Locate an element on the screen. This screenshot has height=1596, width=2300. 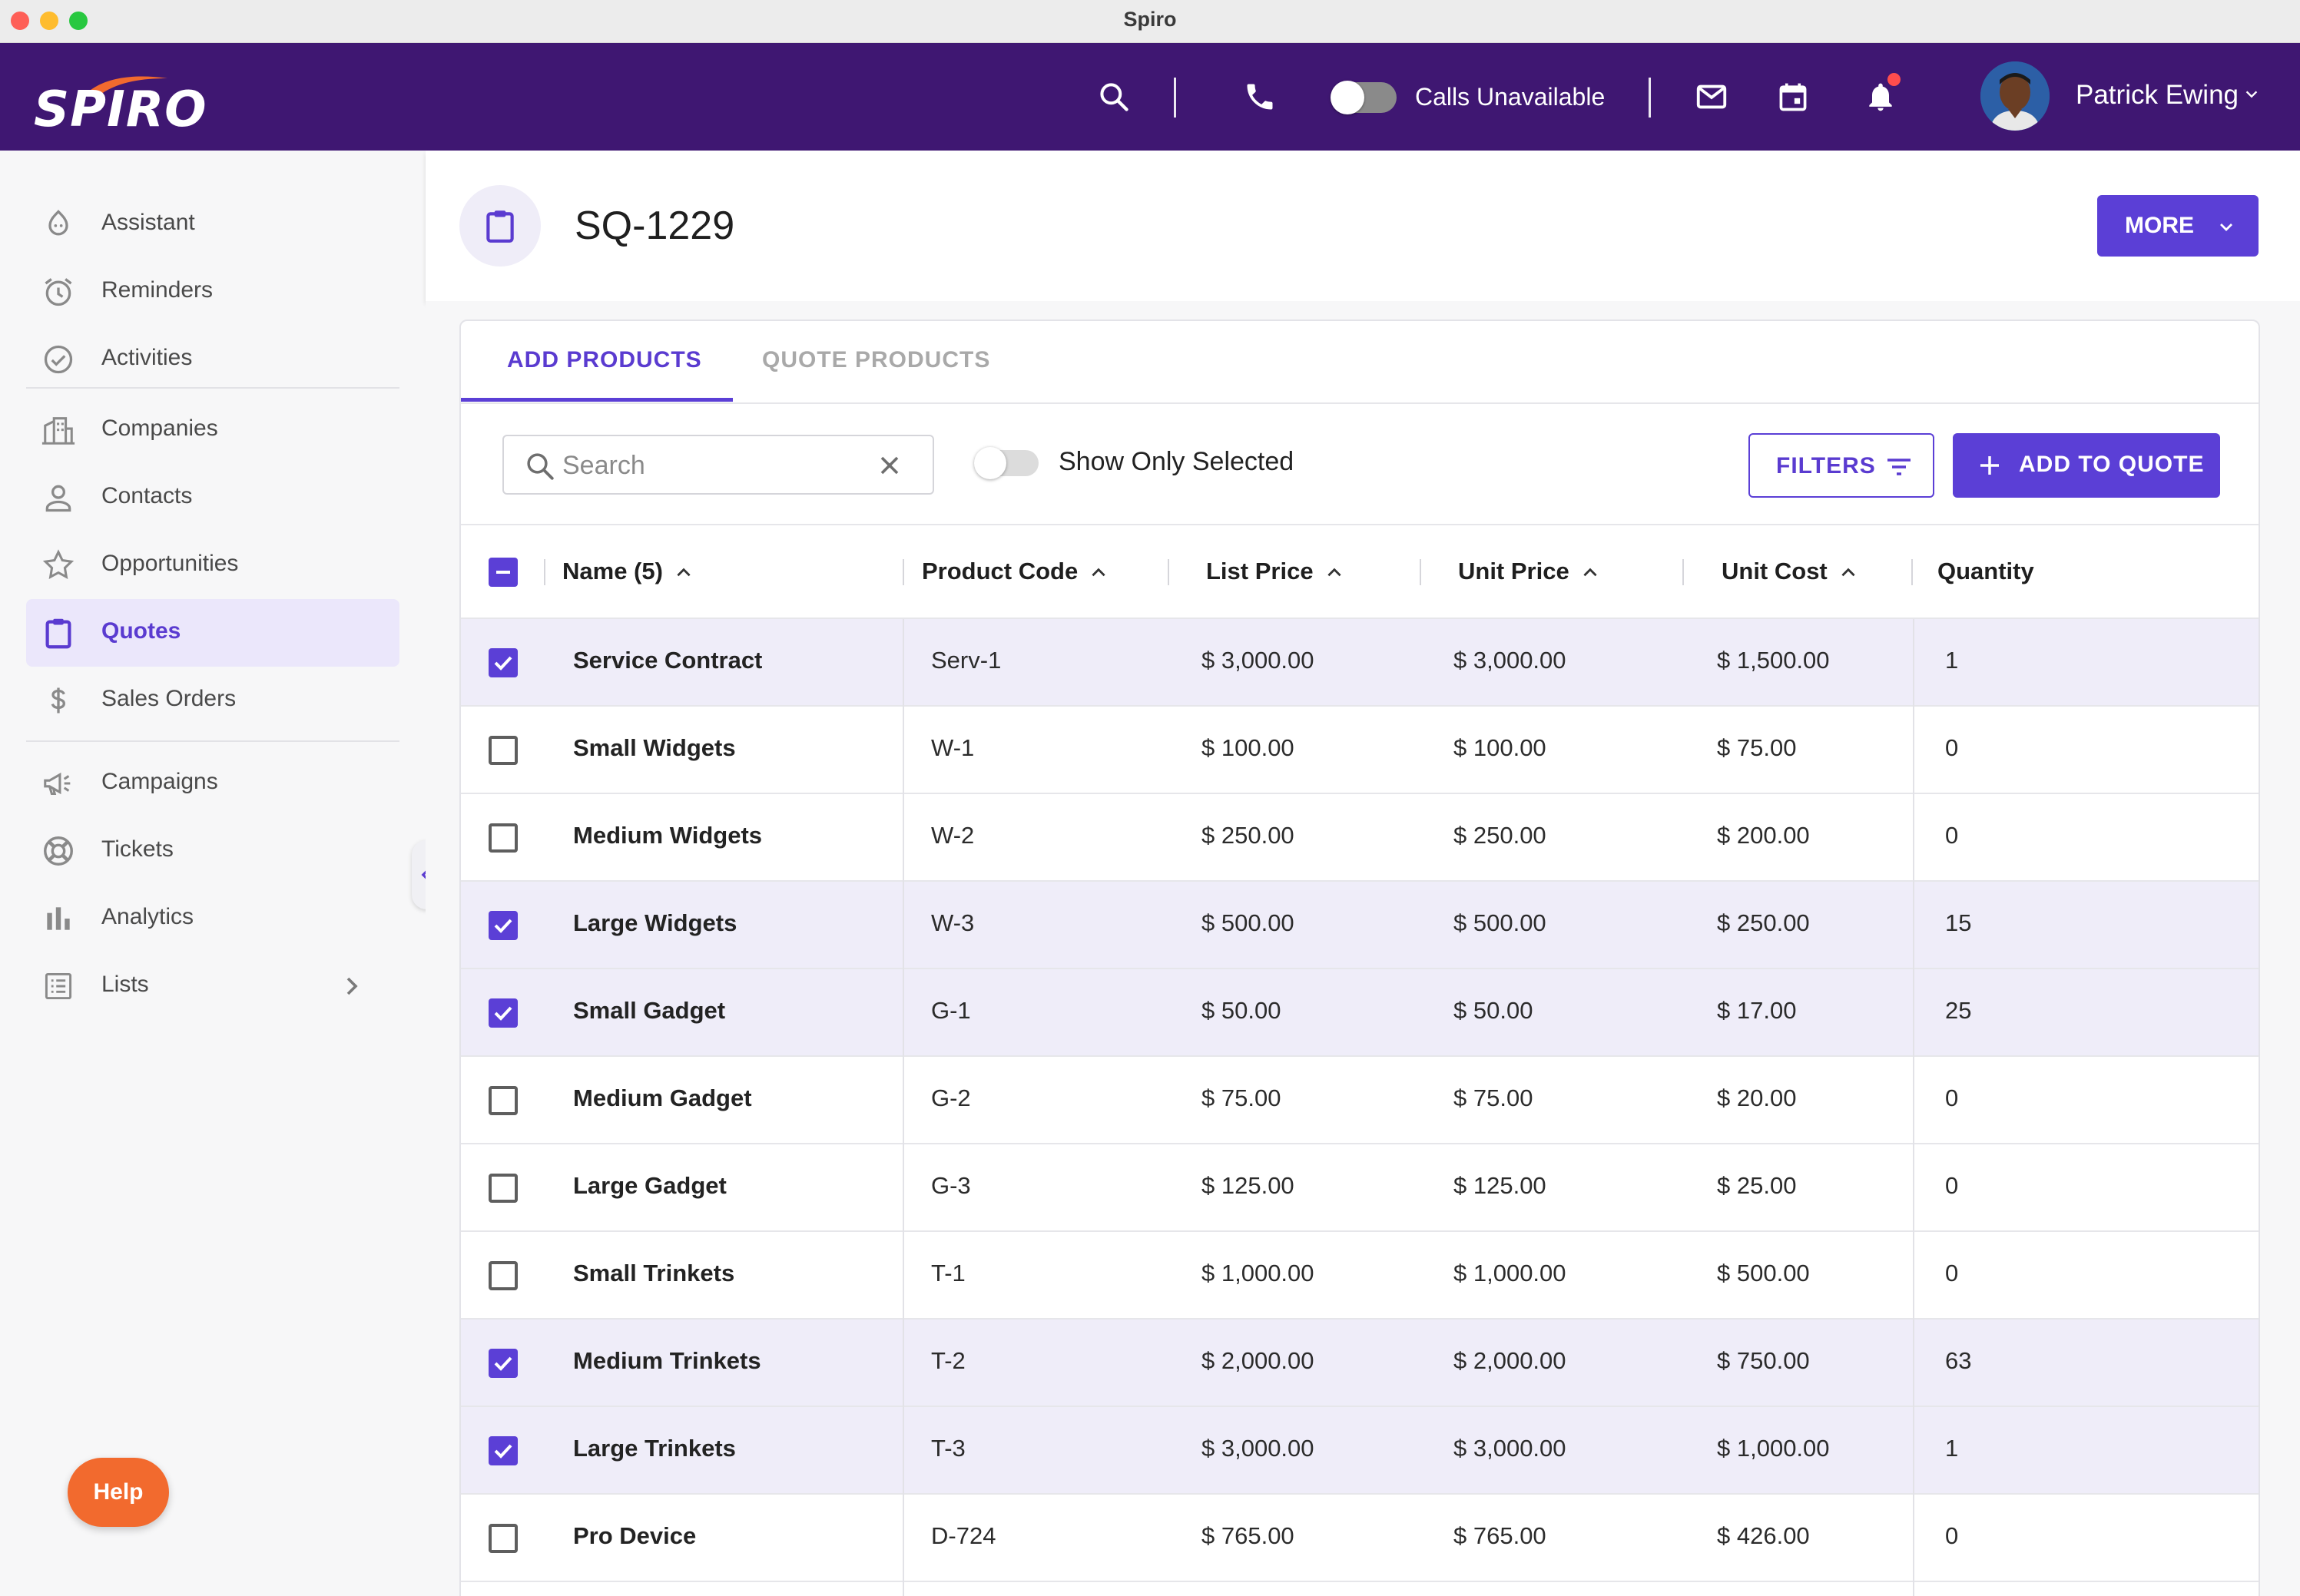
dollar-icon is located at coordinates (58, 700).